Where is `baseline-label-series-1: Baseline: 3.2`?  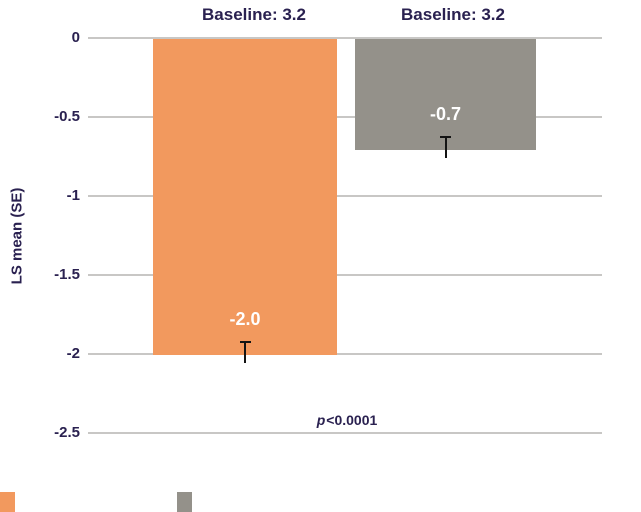
baseline-label-series-1: Baseline: 3.2 is located at coordinates (254, 14).